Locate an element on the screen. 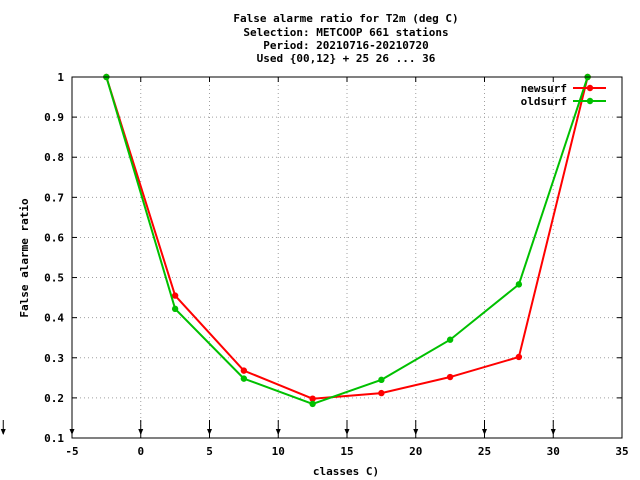 This screenshot has width=640, height=480. x-tick-label: 10 is located at coordinates (278, 451).